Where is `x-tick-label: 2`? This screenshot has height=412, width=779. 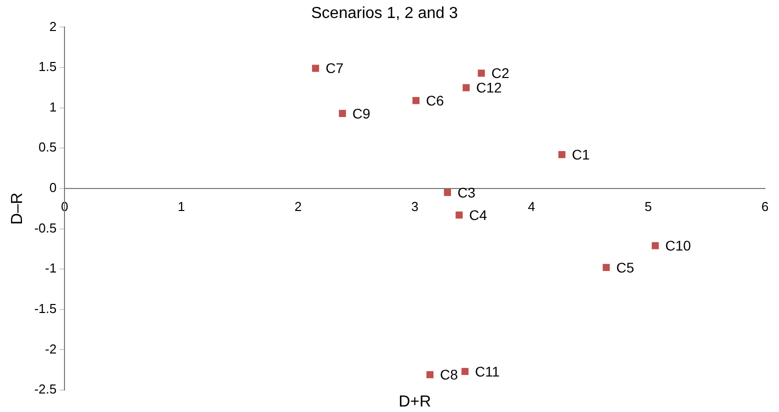 x-tick-label: 2 is located at coordinates (298, 206).